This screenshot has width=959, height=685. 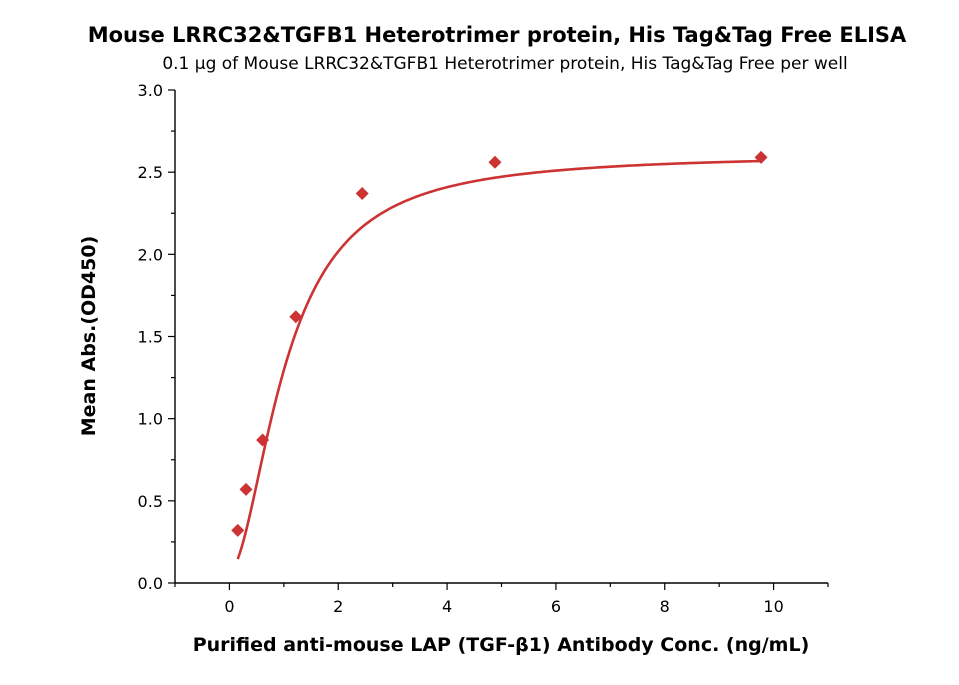 What do you see at coordinates (150, 90) in the screenshot?
I see `y-tick-label: 3.0` at bounding box center [150, 90].